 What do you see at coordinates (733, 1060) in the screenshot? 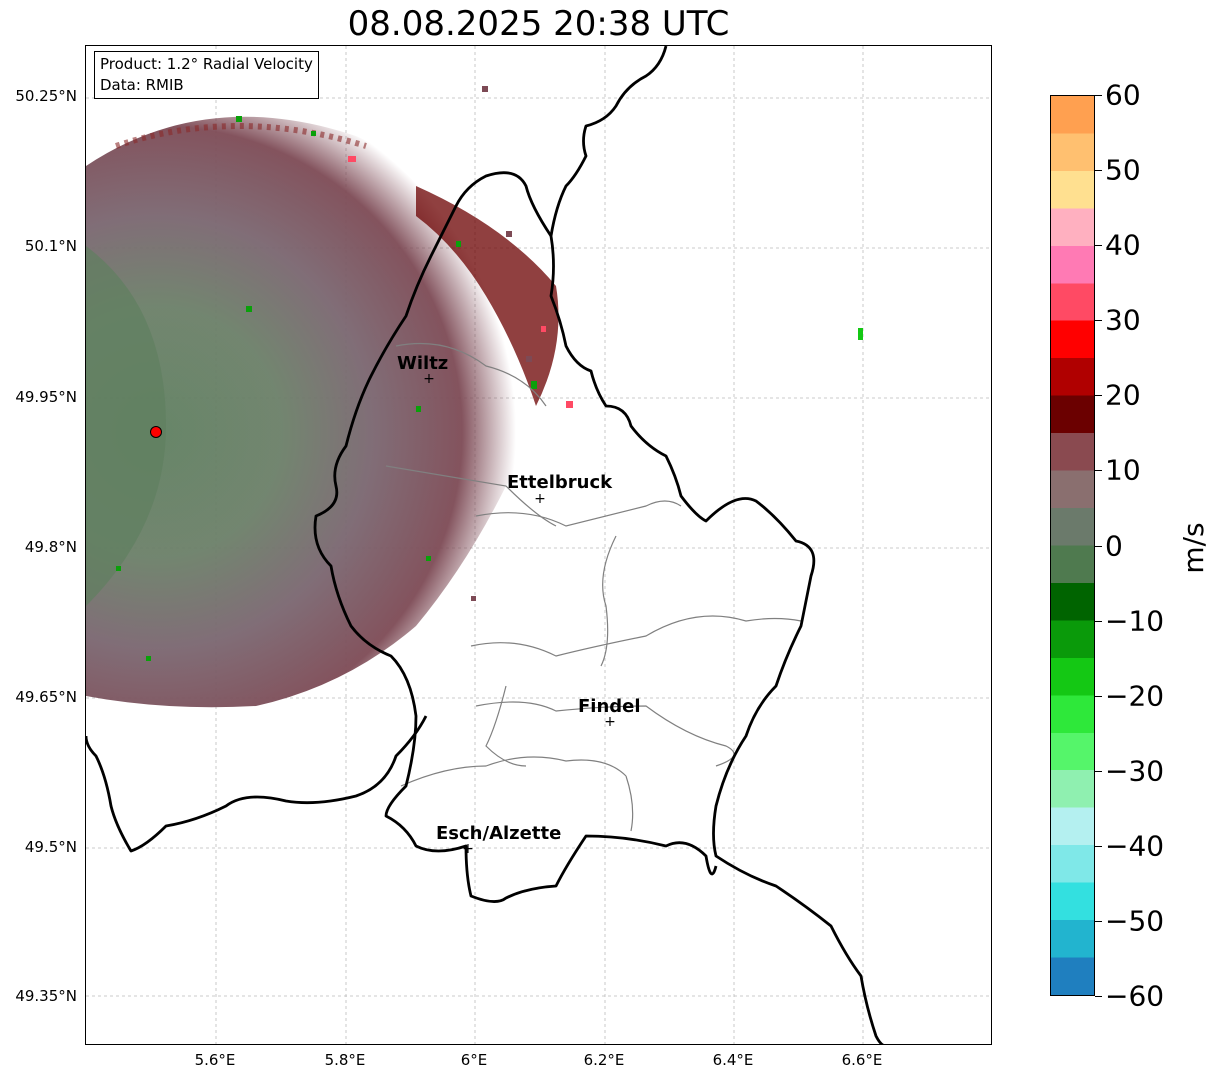
I see `lon-tick-label: 6.4°E` at bounding box center [733, 1060].